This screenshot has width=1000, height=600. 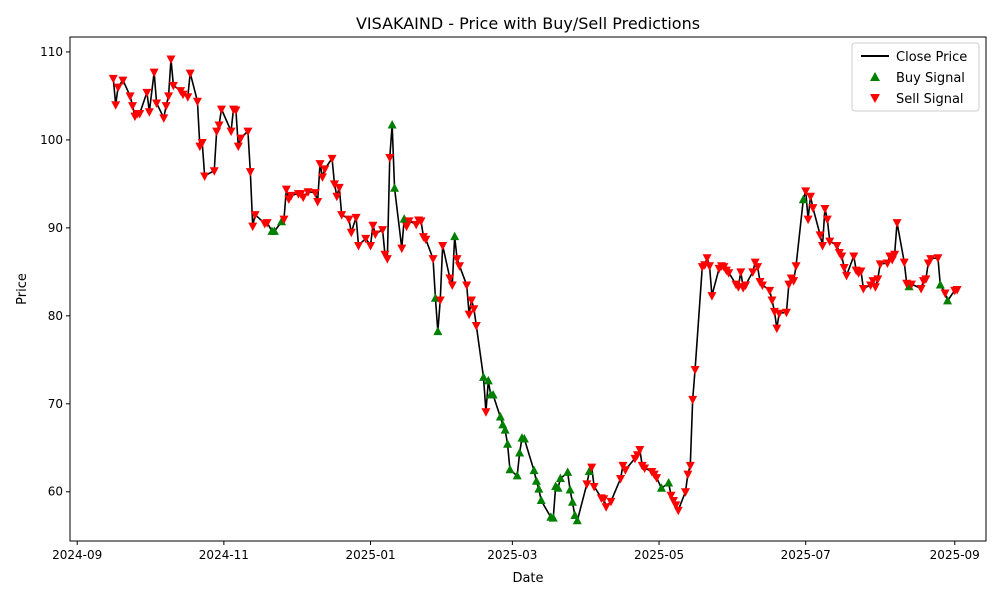 I want to click on y-tick-label: 90, so click(x=55, y=228).